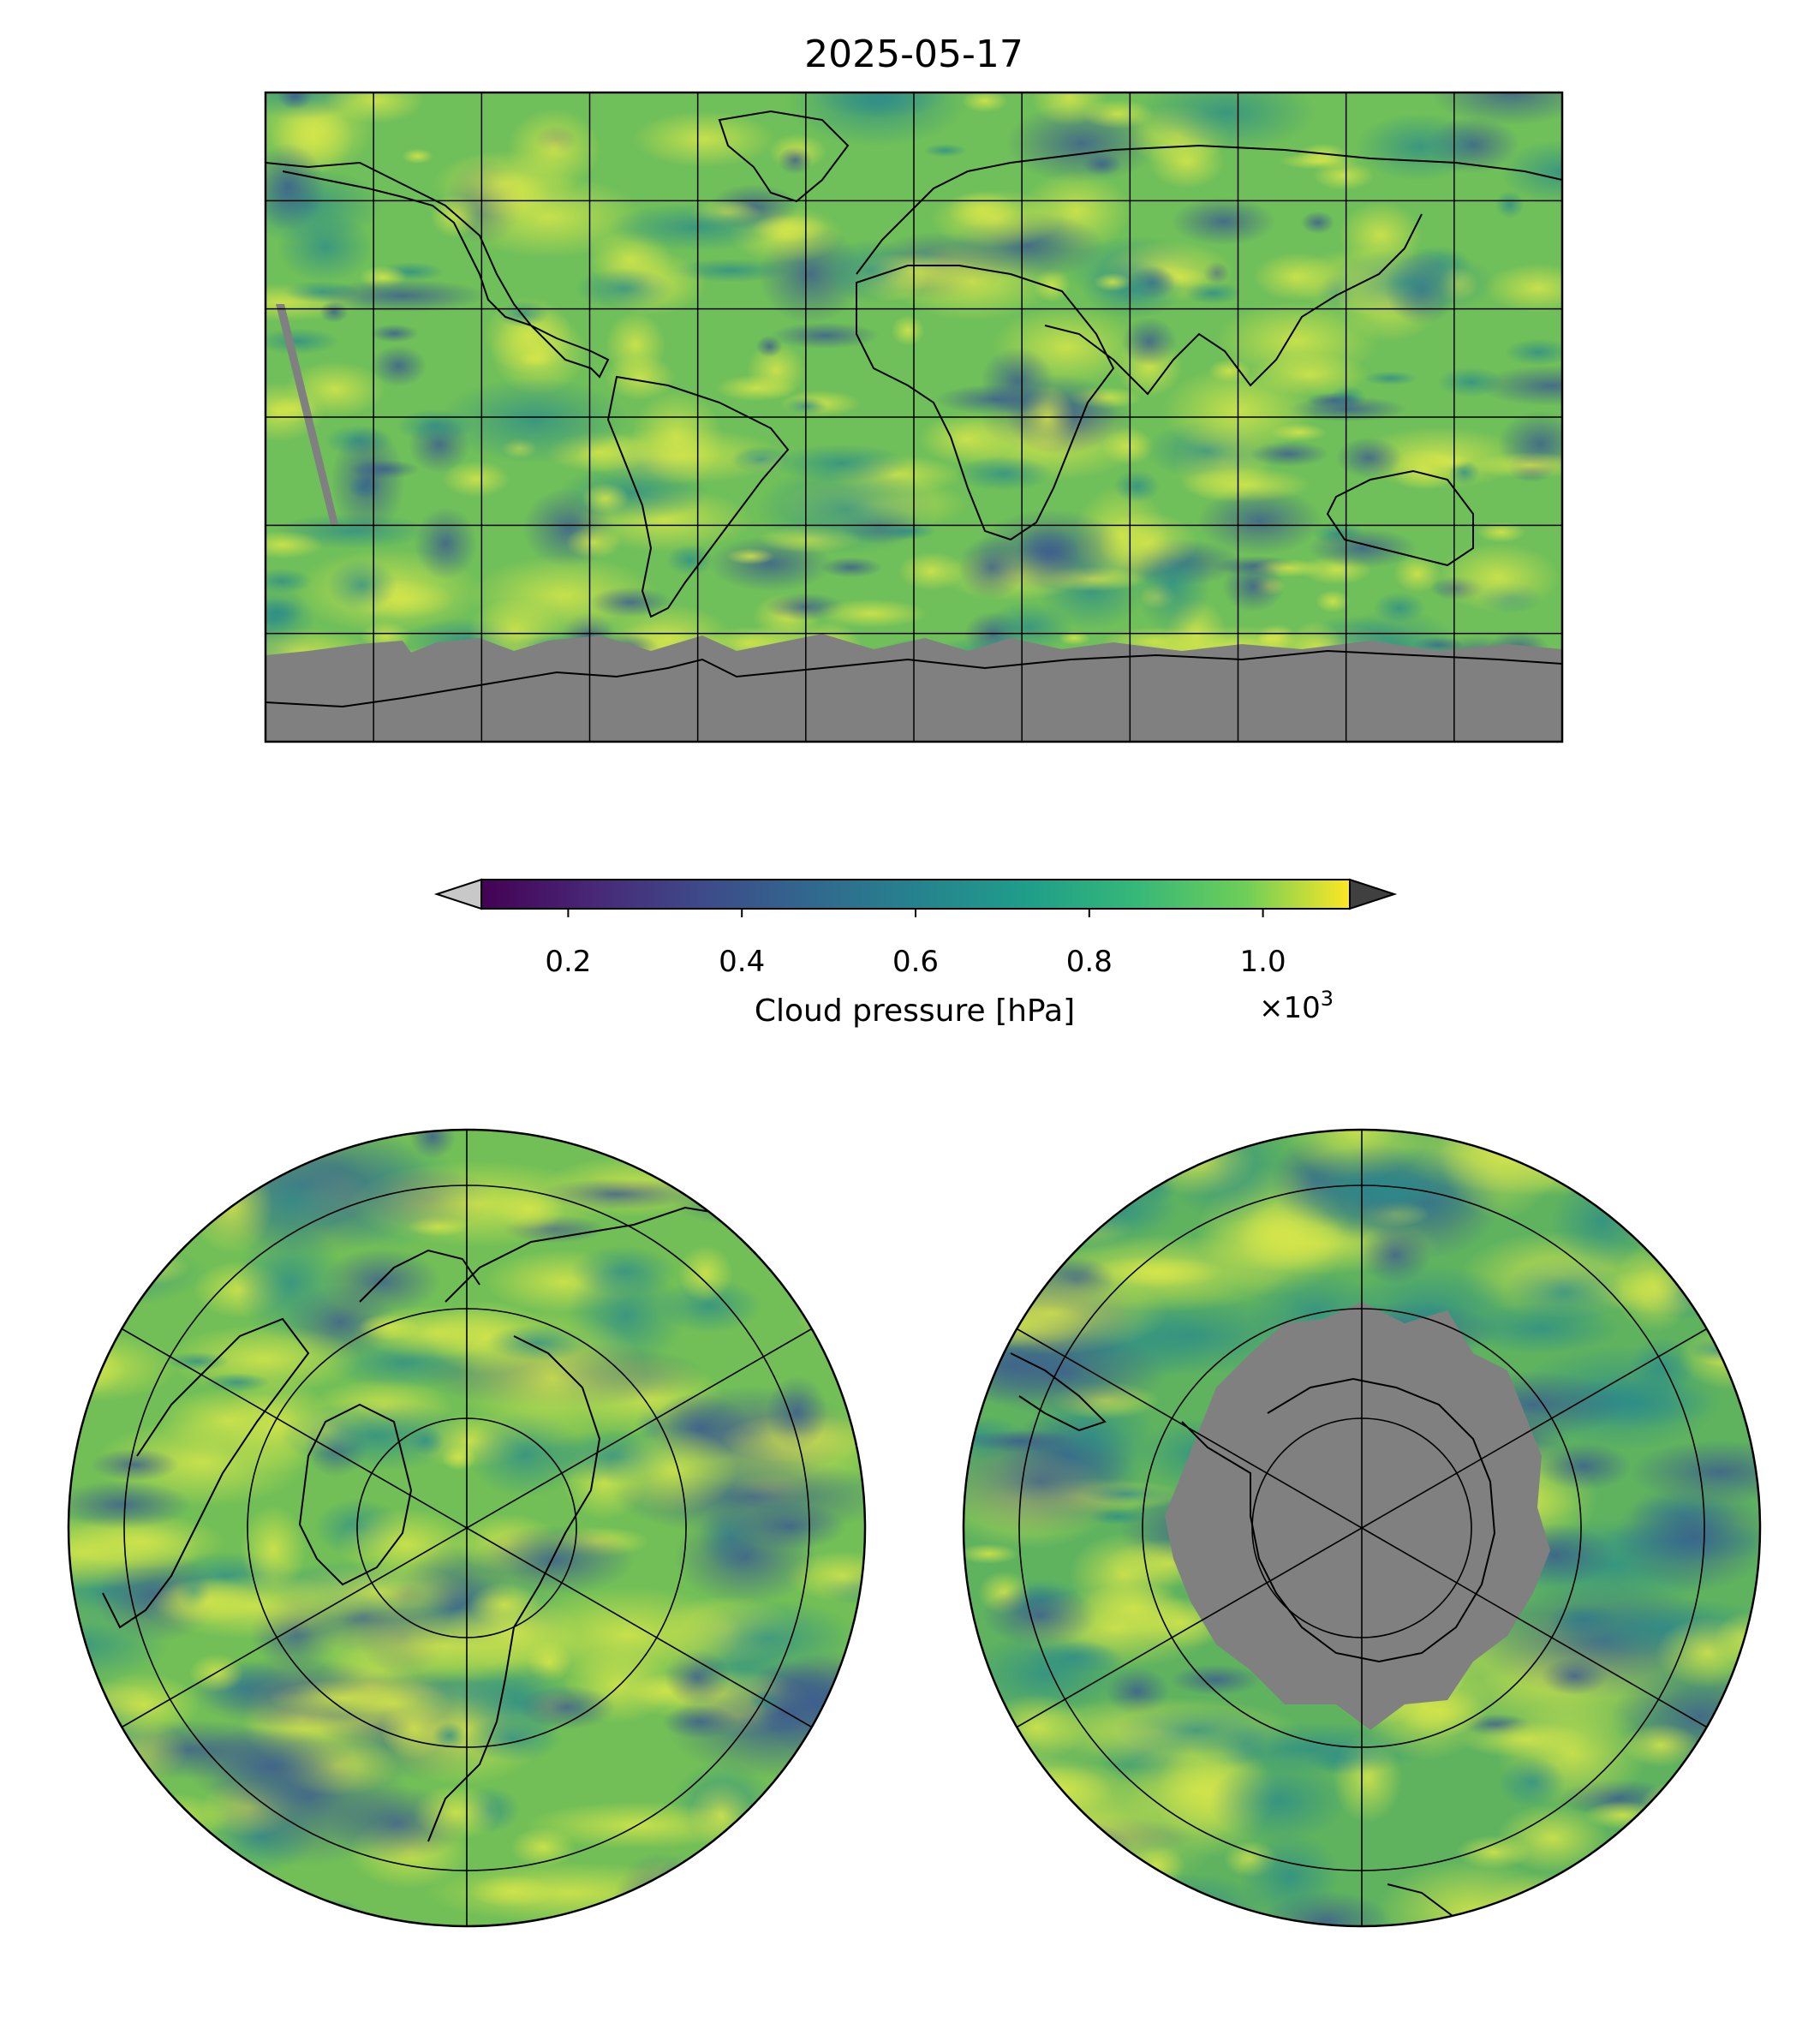  Describe the element at coordinates (1374, 894) in the screenshot. I see `colorbar-over-extension` at that location.